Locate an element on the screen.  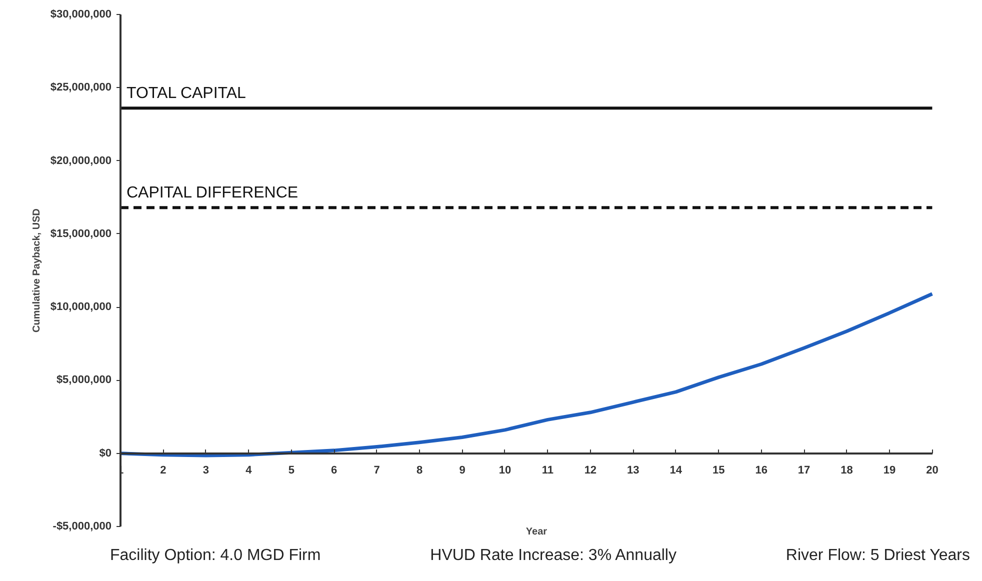
x-tick-label: 4 is located at coordinates (249, 470).